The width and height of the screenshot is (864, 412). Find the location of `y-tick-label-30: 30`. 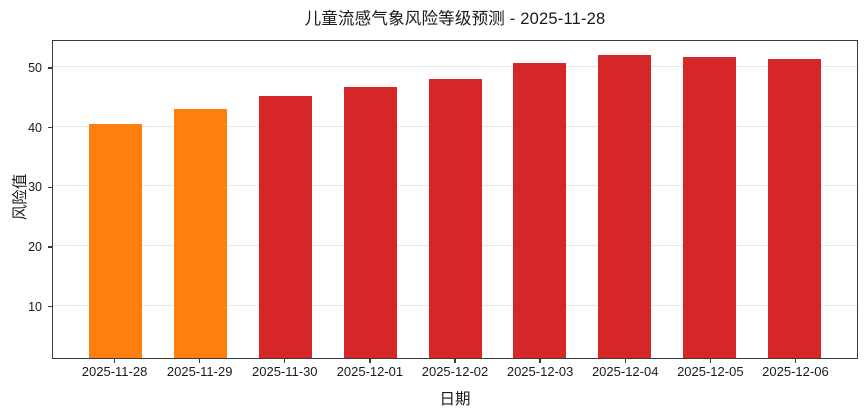

y-tick-label-30: 30 is located at coordinates (35, 187).